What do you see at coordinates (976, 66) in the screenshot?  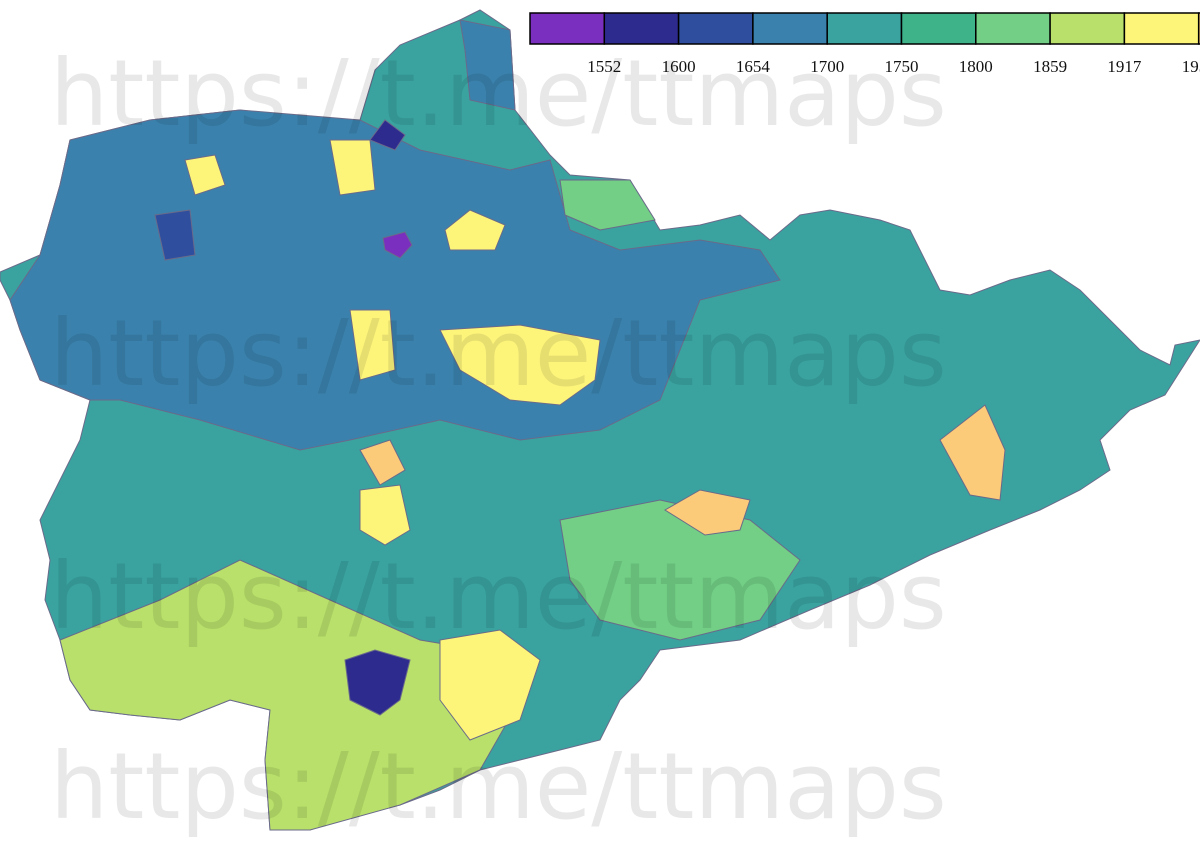 I see `legend-label: 1800` at bounding box center [976, 66].